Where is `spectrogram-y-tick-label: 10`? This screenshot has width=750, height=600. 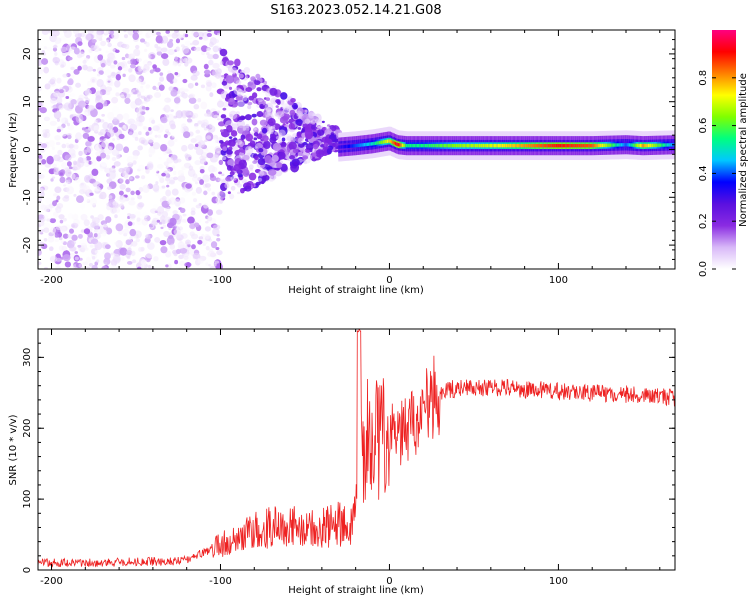
spectrogram-y-tick-label: 10 is located at coordinates (27, 101).